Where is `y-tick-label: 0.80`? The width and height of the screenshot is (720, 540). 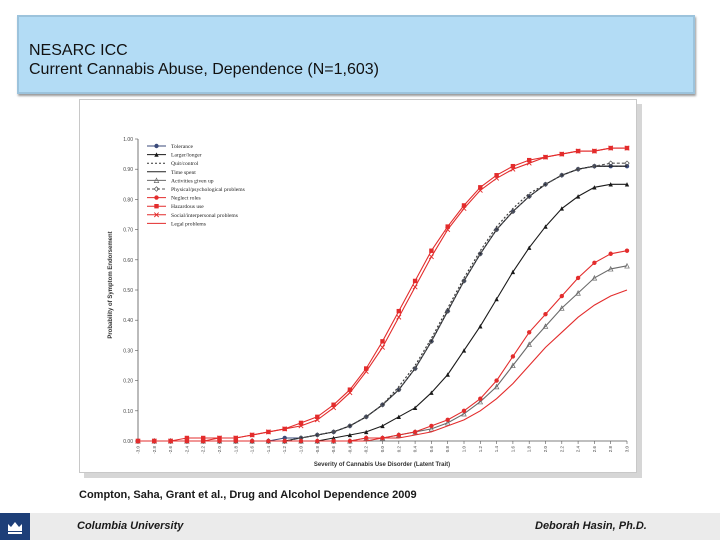 y-tick-label: 0.80 is located at coordinates (128, 200).